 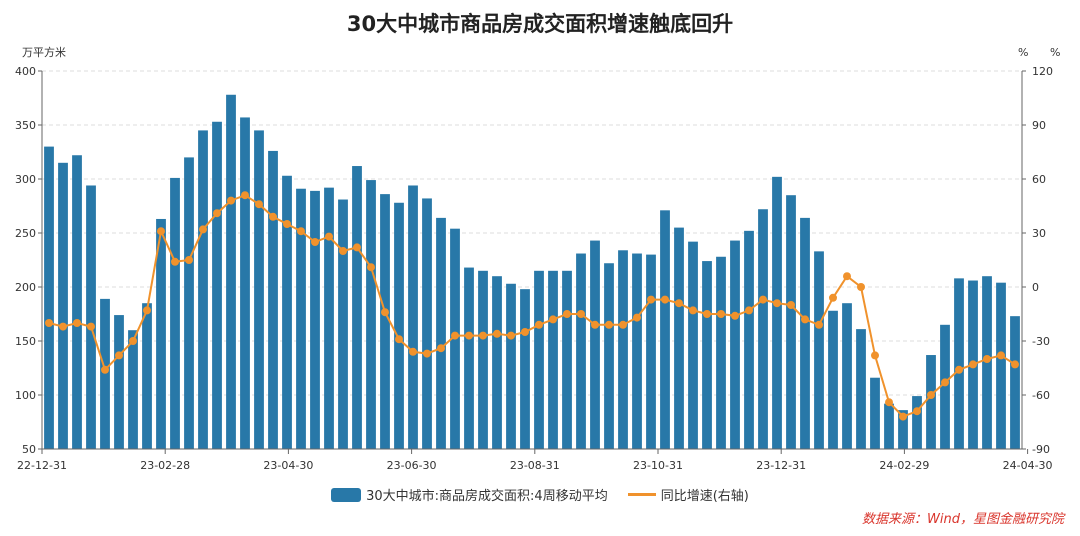 I want to click on source-note: 数据来源：Wind，星图金融研究院, so click(x=963, y=519).